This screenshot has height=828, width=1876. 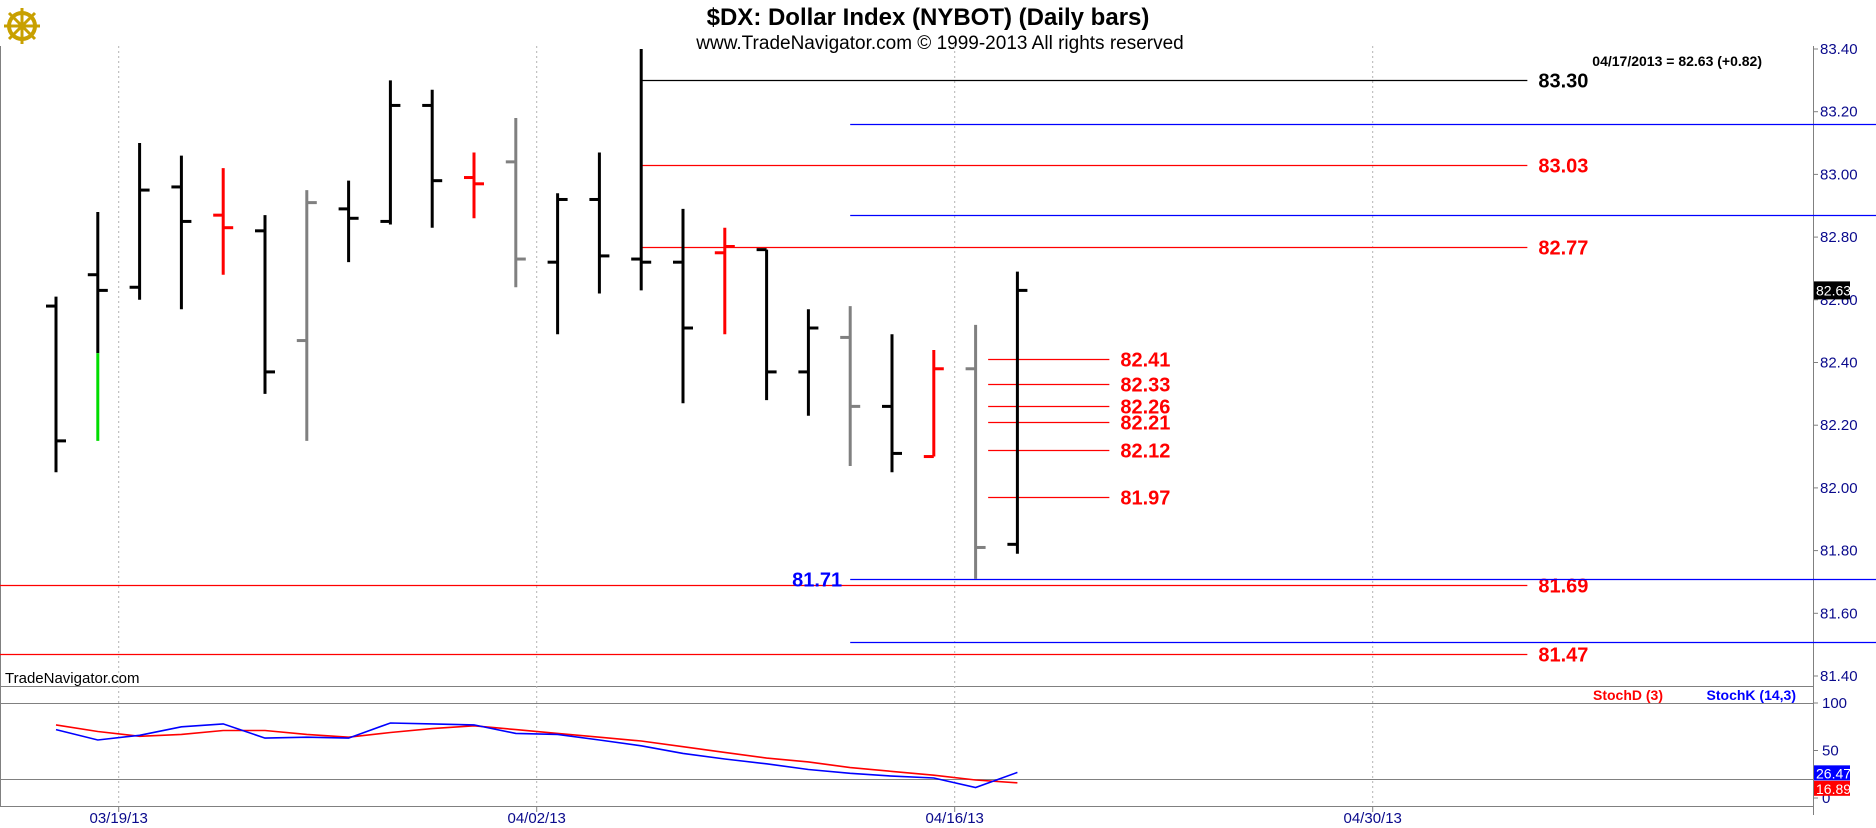 I want to click on date-tick-label: 04/02/13, so click(x=537, y=818).